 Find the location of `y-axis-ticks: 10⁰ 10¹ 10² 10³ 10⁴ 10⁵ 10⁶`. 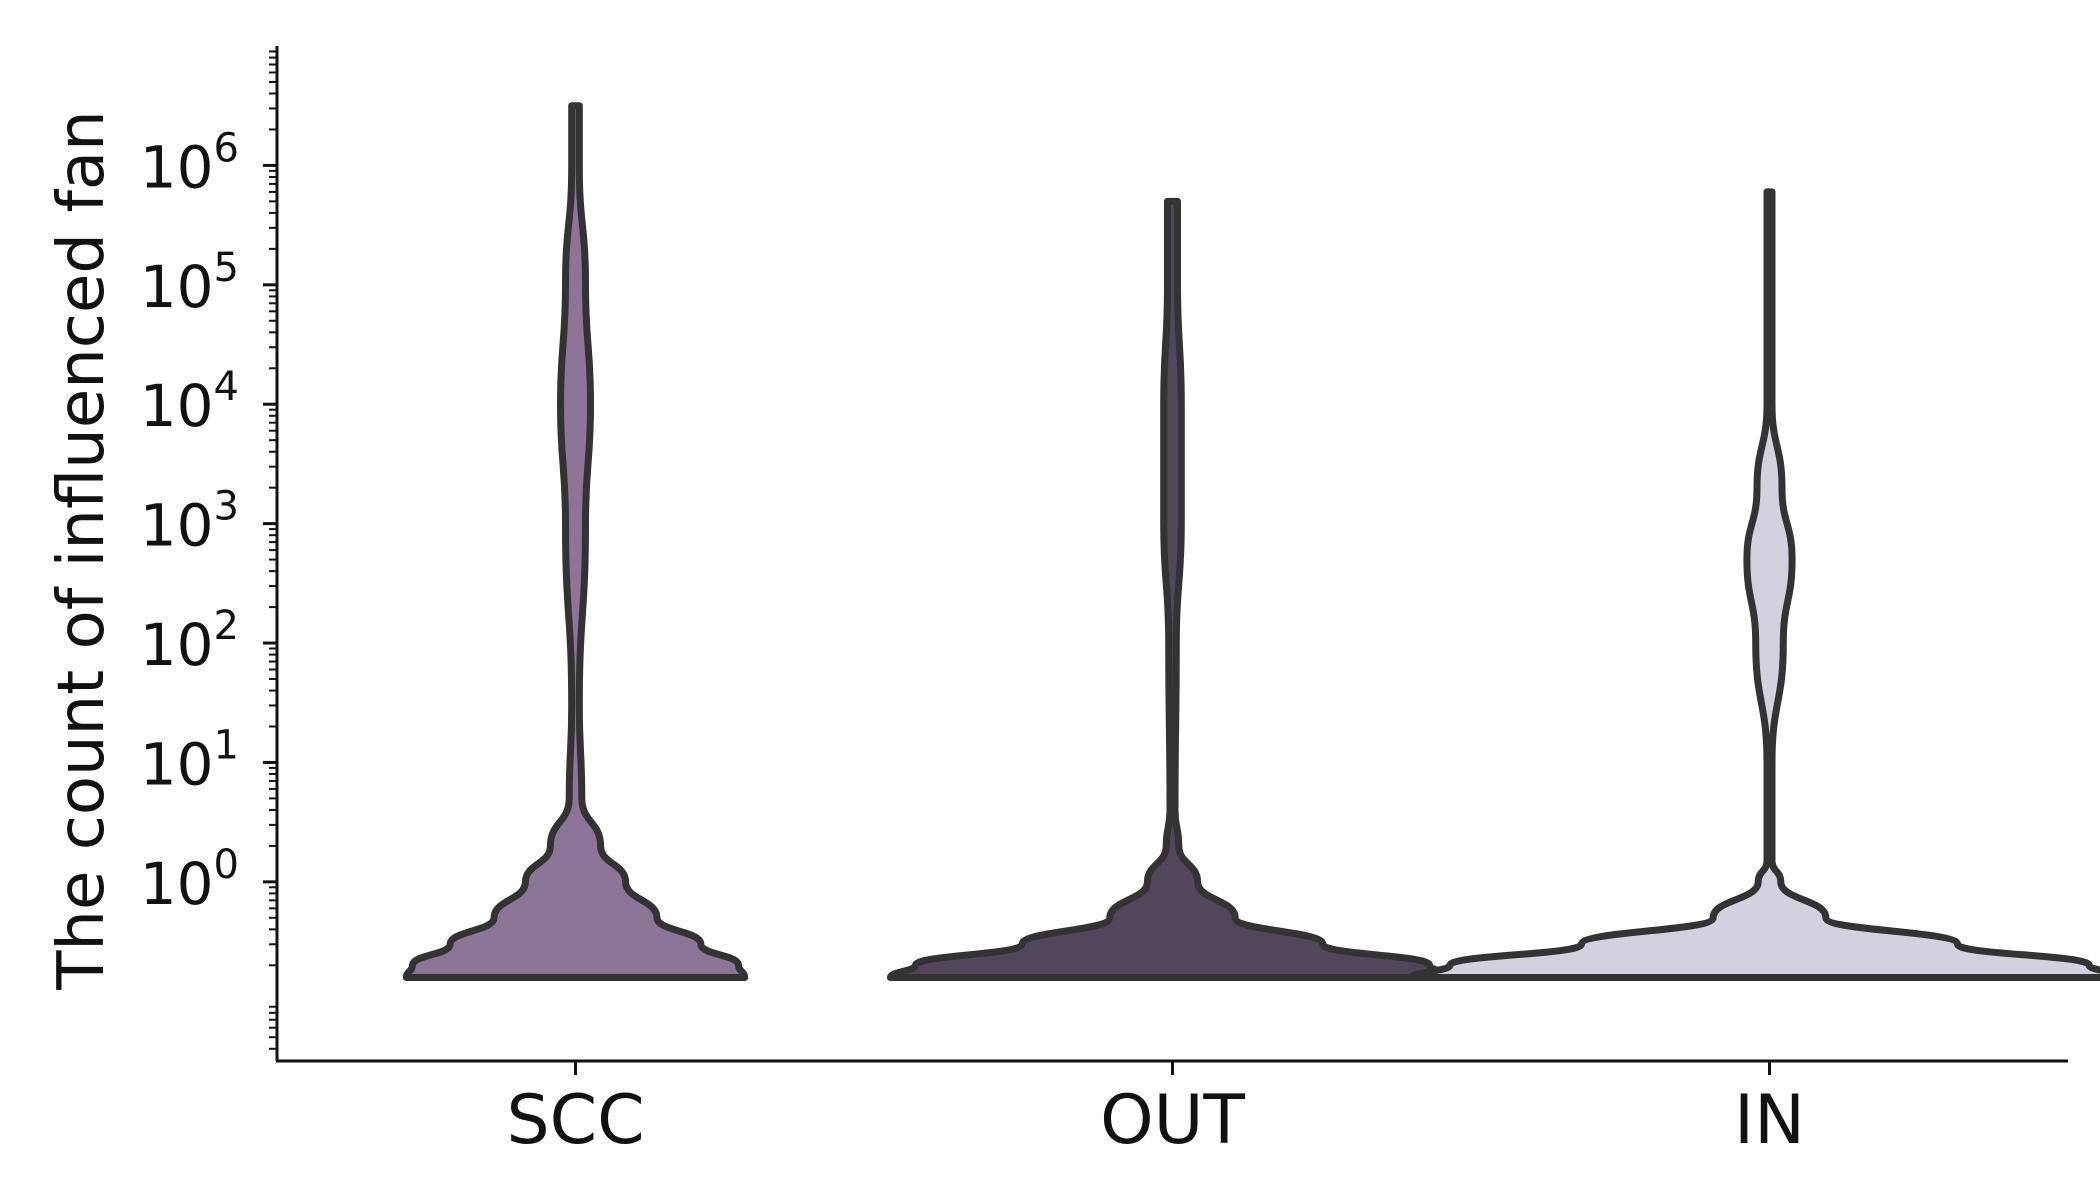

y-axis-ticks: 10⁰ 10¹ 10² 10³ 10⁴ 10⁵ 10⁶ is located at coordinates (208, 550).